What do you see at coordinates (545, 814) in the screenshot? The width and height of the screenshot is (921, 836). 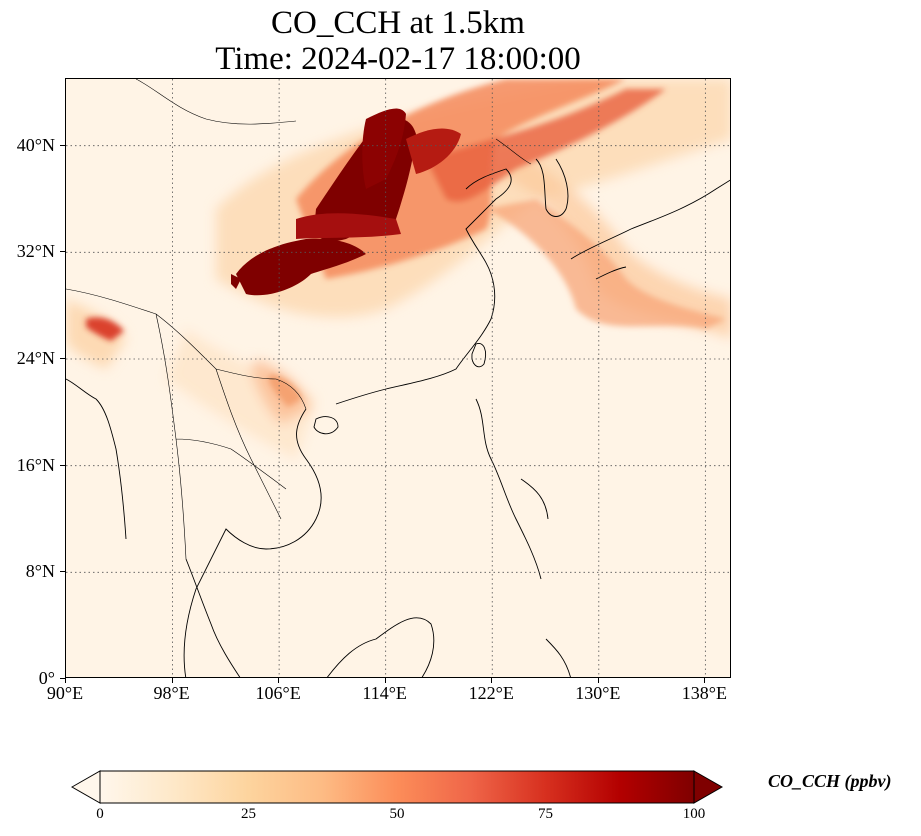 I see `colorbar-tick-label: 75` at bounding box center [545, 814].